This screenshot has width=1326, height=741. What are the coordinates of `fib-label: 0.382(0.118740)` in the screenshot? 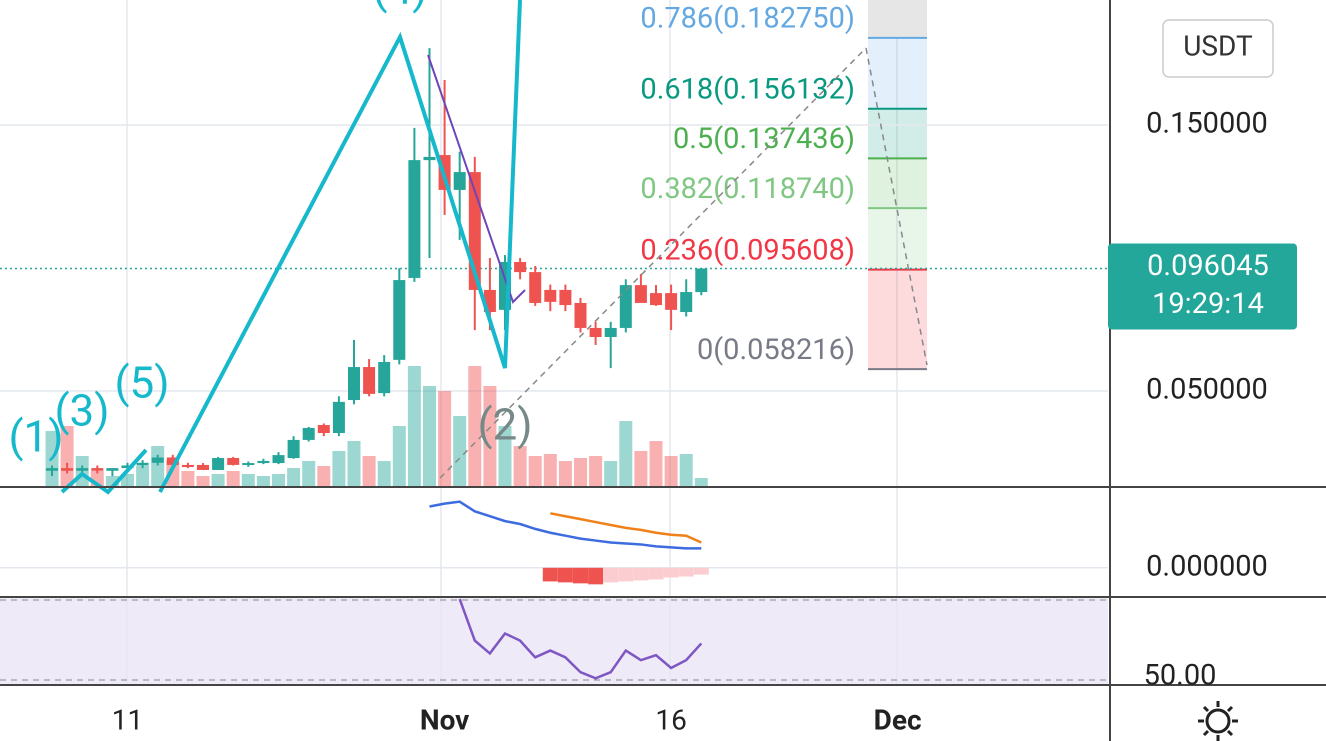 It's located at (747, 189).